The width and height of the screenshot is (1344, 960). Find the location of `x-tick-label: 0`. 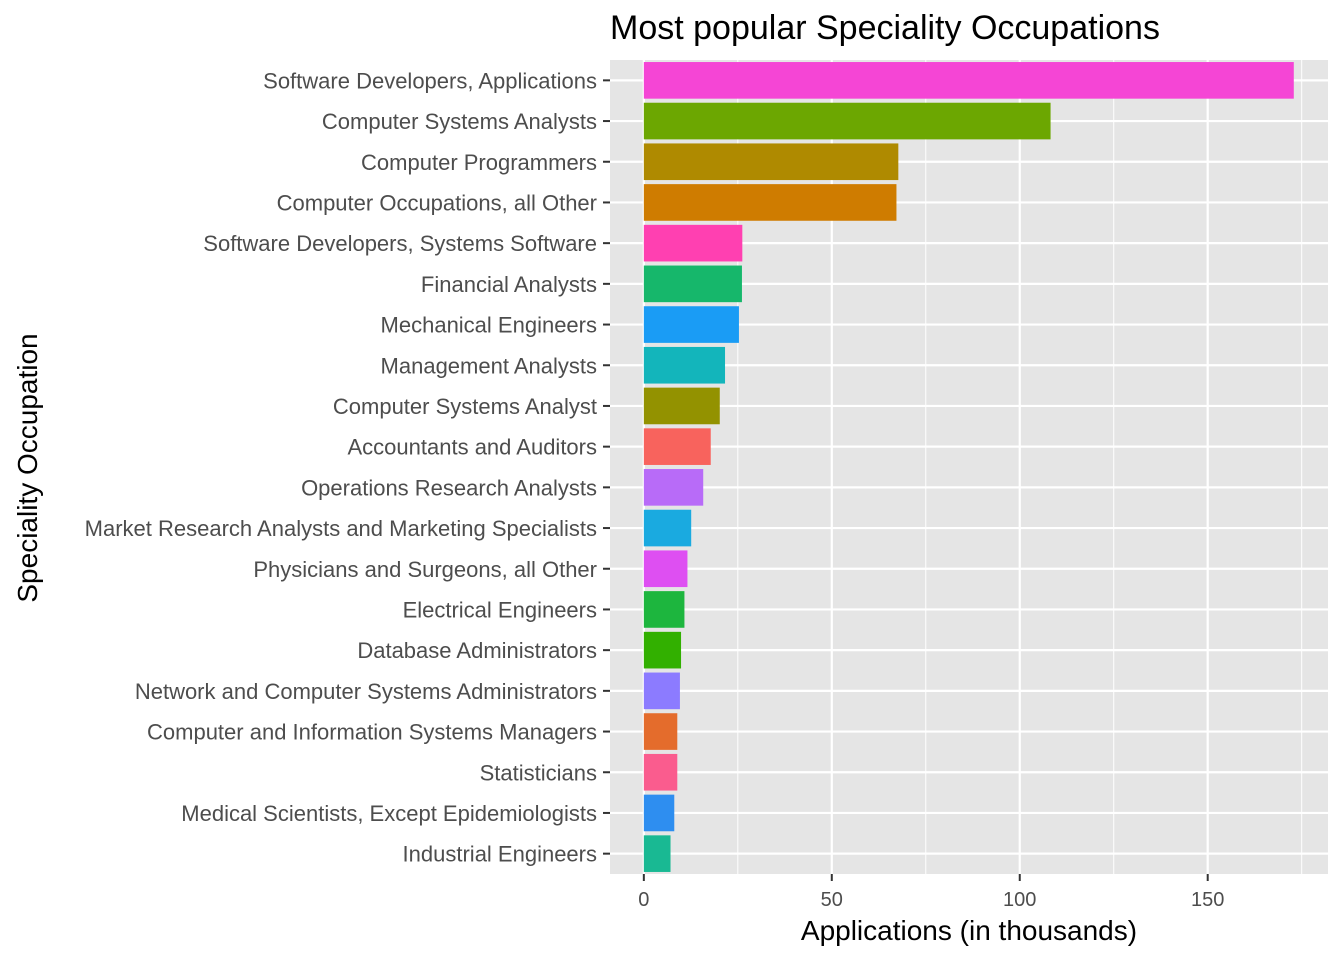

x-tick-label: 0 is located at coordinates (643, 900).